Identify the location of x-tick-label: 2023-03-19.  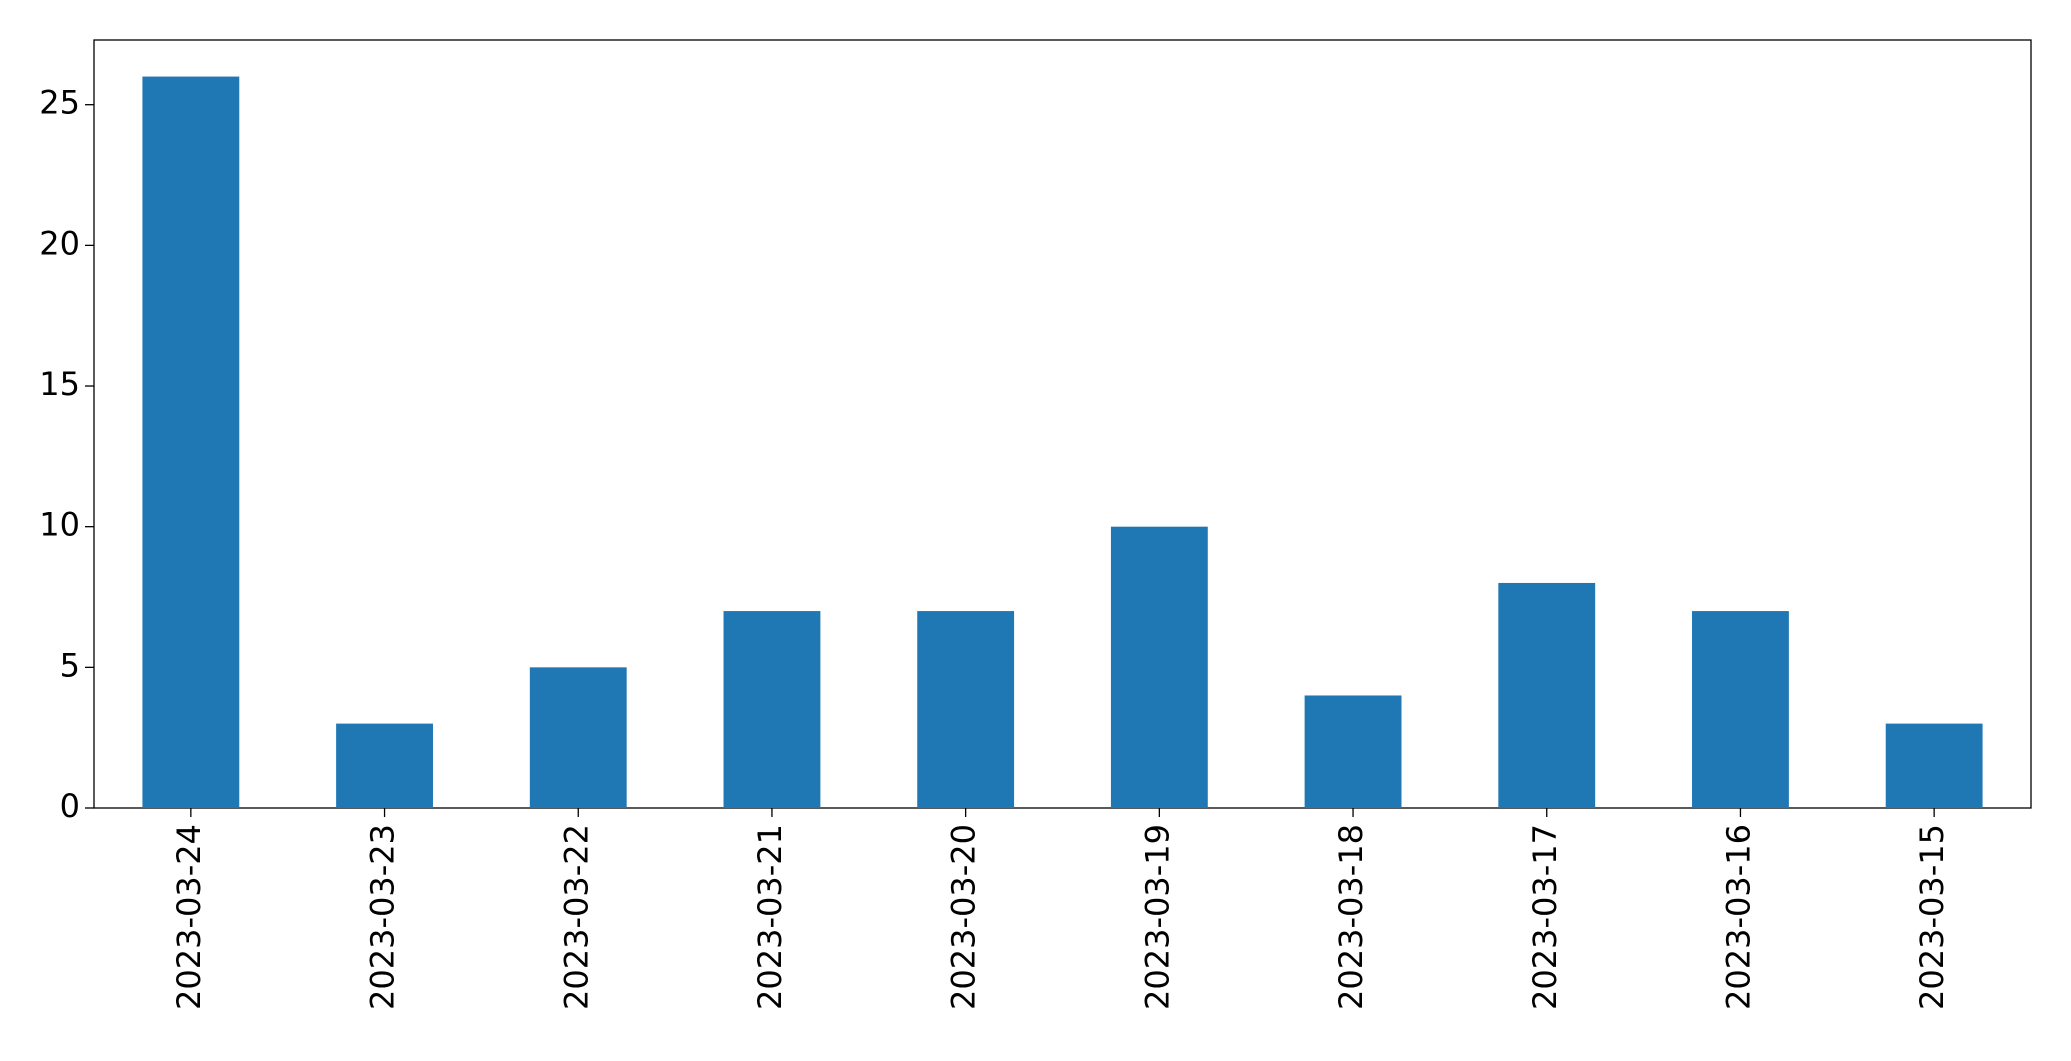
(1157, 917).